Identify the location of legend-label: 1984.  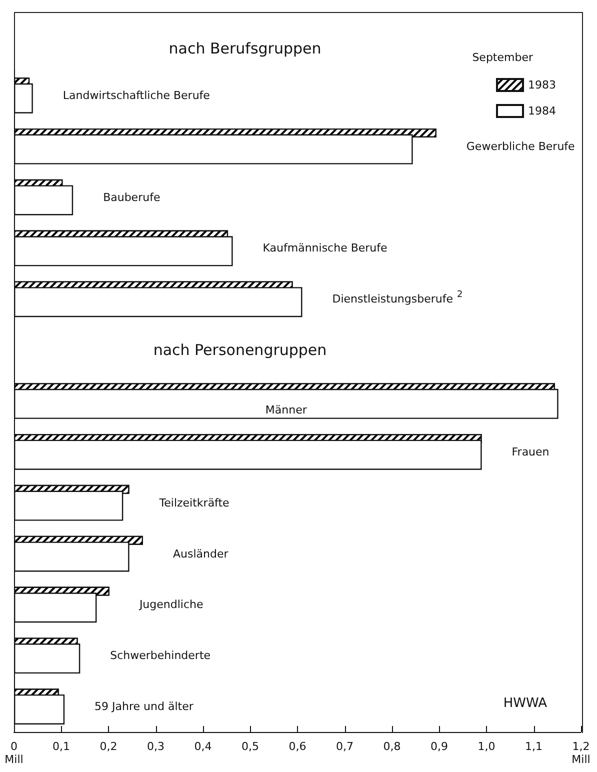
(542, 111).